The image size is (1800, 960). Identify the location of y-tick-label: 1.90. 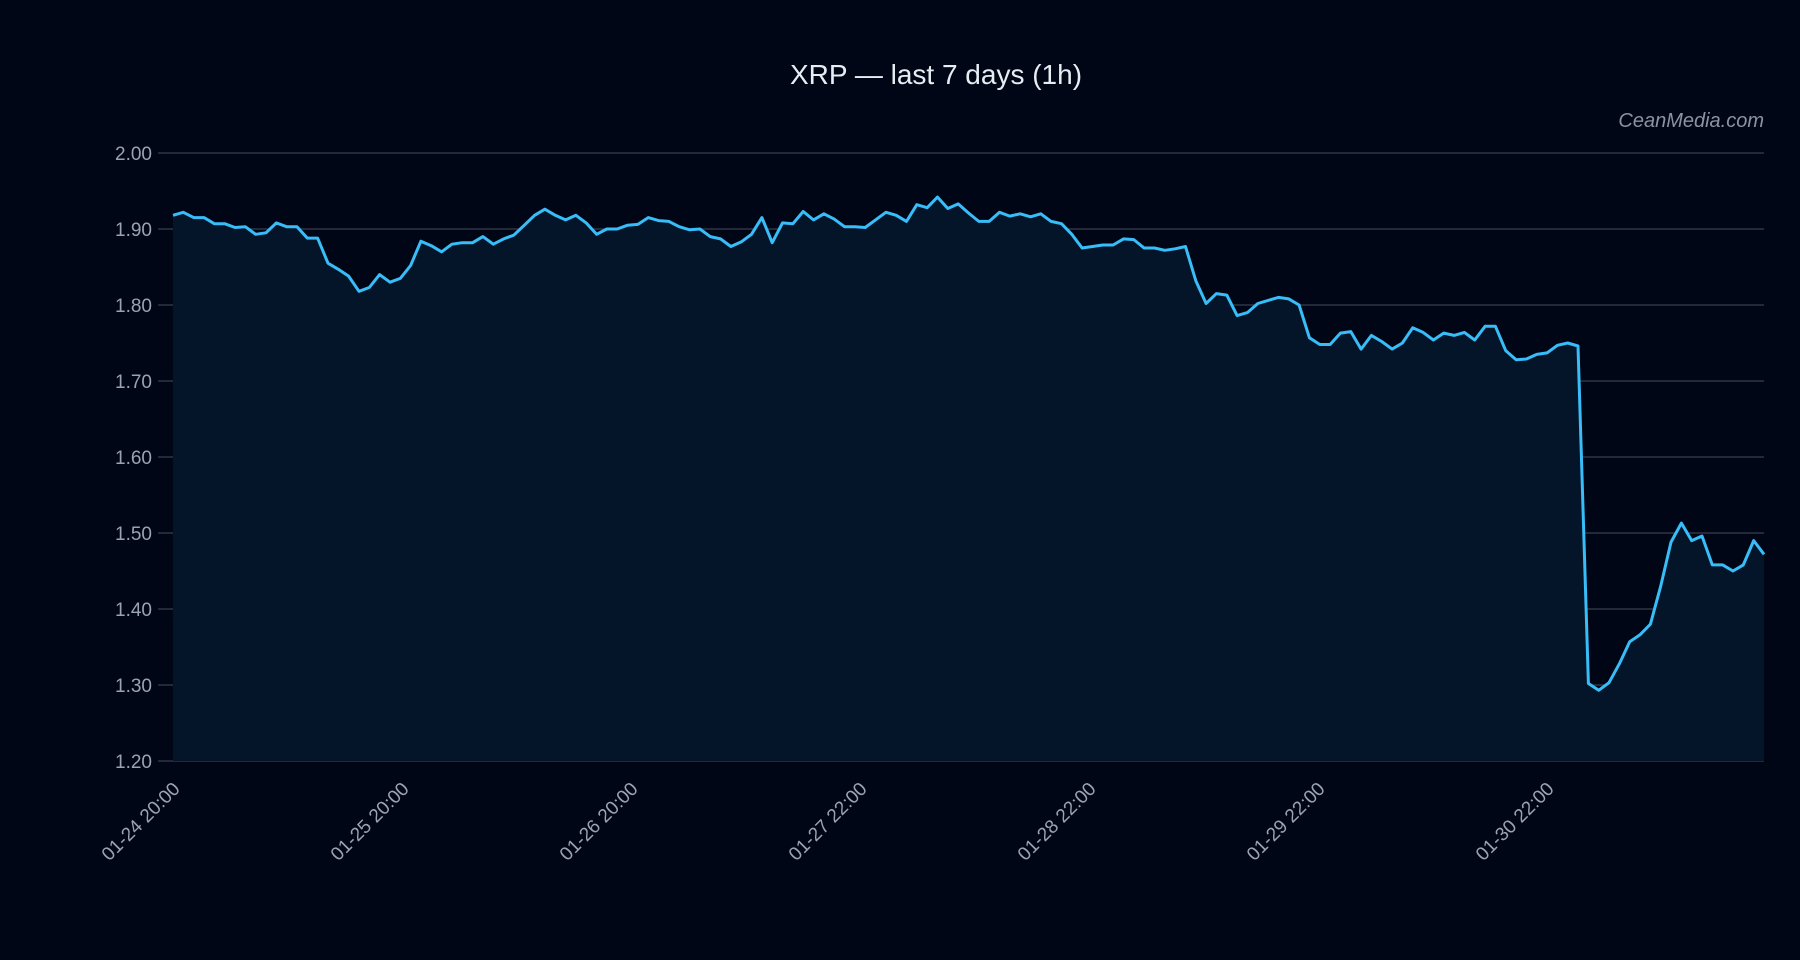
(133, 230).